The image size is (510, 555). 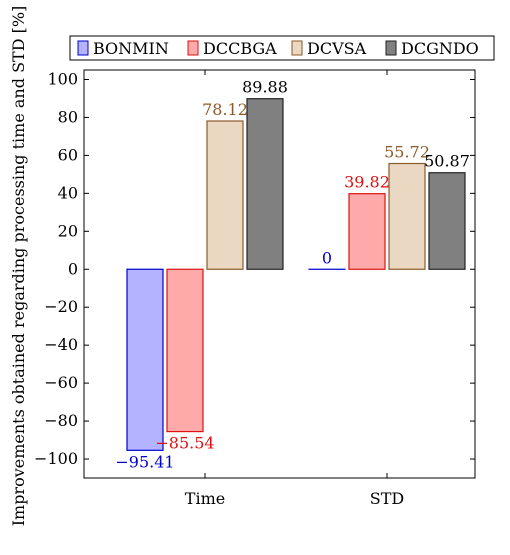 I want to click on legend-label-dcgndo: DCGNDO, so click(x=440, y=48).